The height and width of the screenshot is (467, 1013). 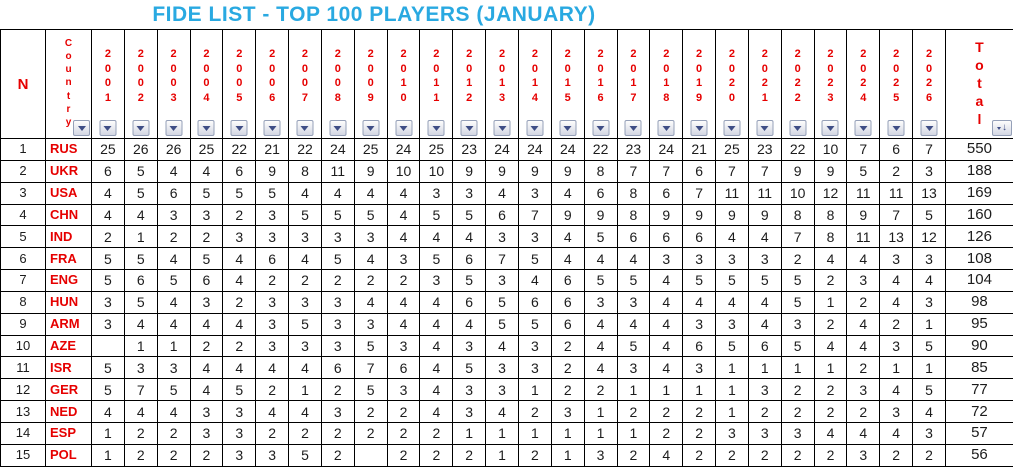 What do you see at coordinates (239, 390) in the screenshot?
I see `data-cell-GER-2005: 5` at bounding box center [239, 390].